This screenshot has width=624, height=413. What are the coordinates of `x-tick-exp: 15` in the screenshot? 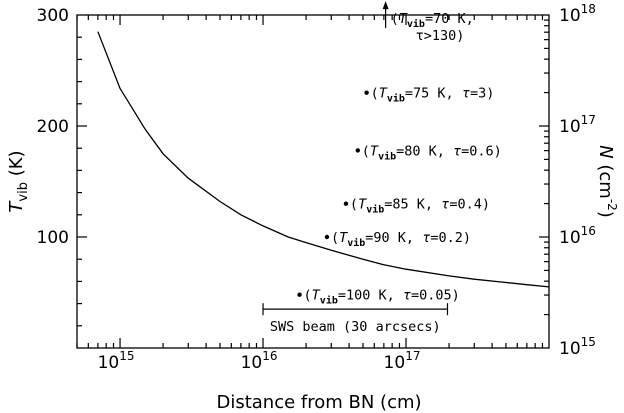 It's located at (126, 356).